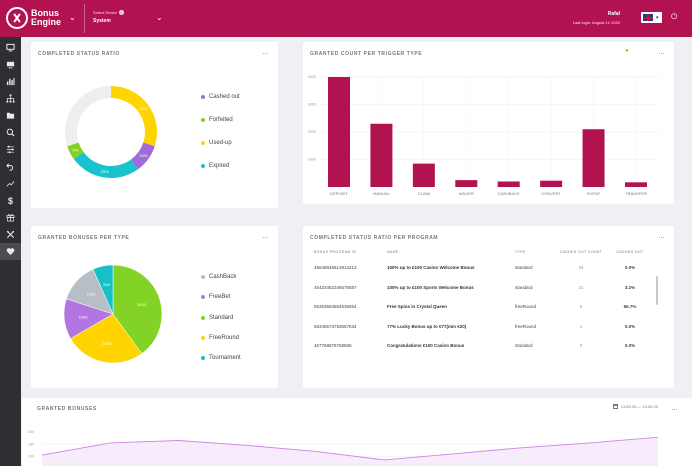 The width and height of the screenshot is (692, 466). Describe the element at coordinates (651, 17) in the screenshot. I see `language-selector: ▾` at that location.